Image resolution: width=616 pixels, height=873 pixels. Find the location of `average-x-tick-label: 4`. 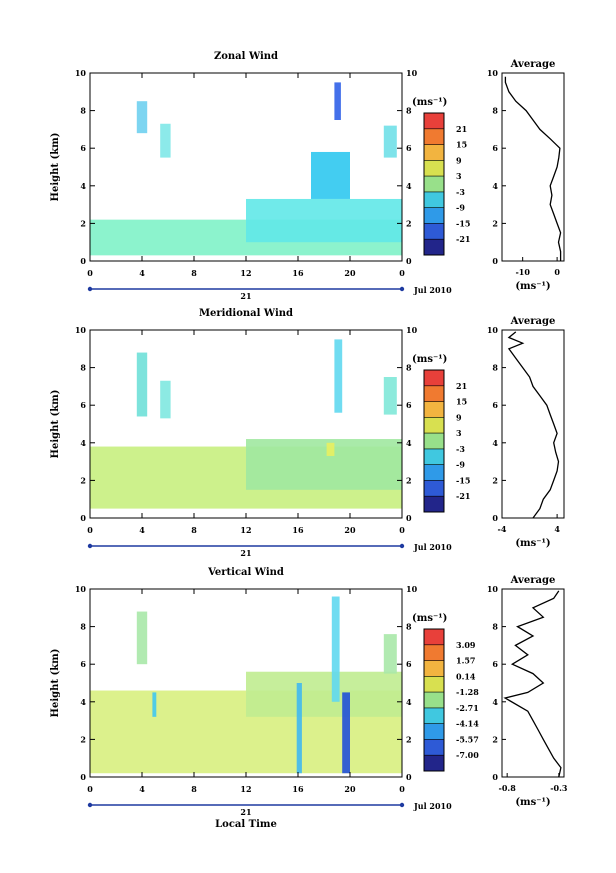

average-x-tick-label: 4 is located at coordinates (557, 529).